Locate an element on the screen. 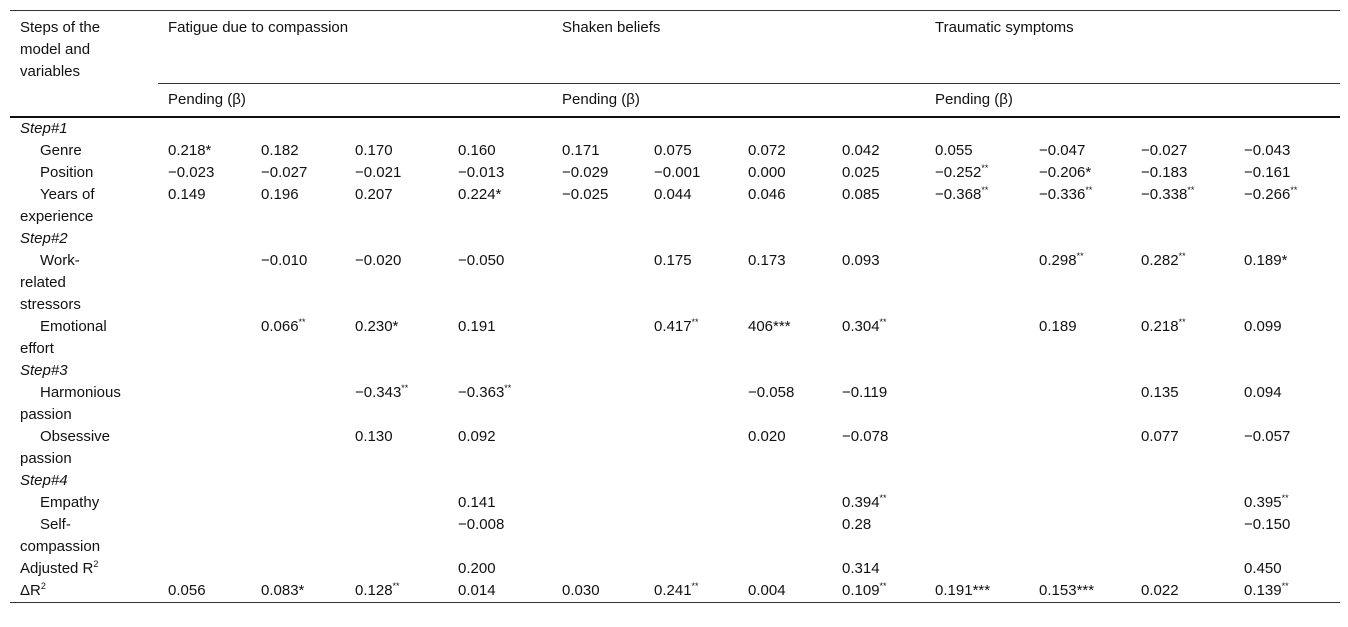 The image size is (1348, 627). value-cell: 0.170 is located at coordinates (396, 151).